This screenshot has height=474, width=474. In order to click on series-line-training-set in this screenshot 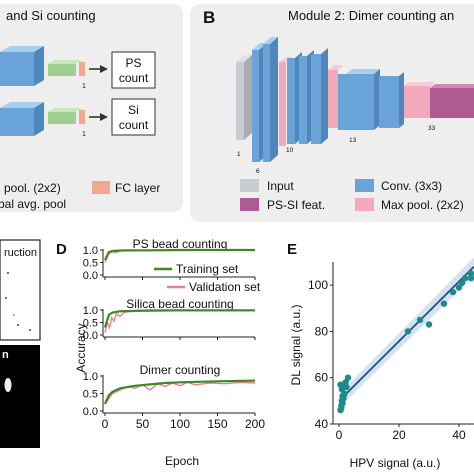, I will do `click(179, 318)`.